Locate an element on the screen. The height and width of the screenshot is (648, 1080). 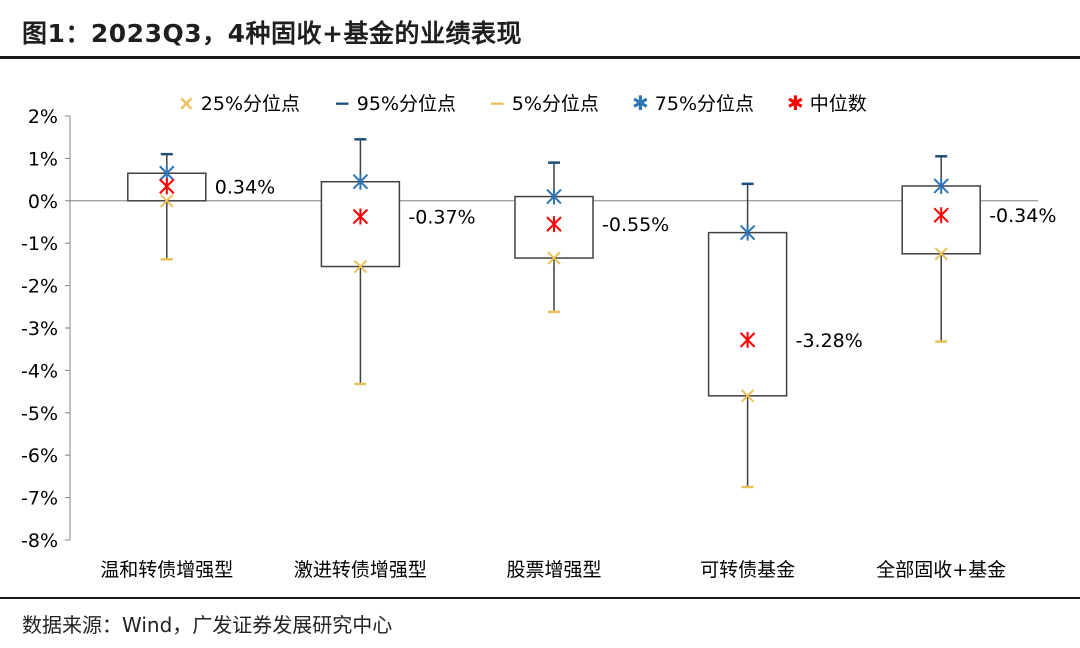
cross-icon: × is located at coordinates (186, 102).